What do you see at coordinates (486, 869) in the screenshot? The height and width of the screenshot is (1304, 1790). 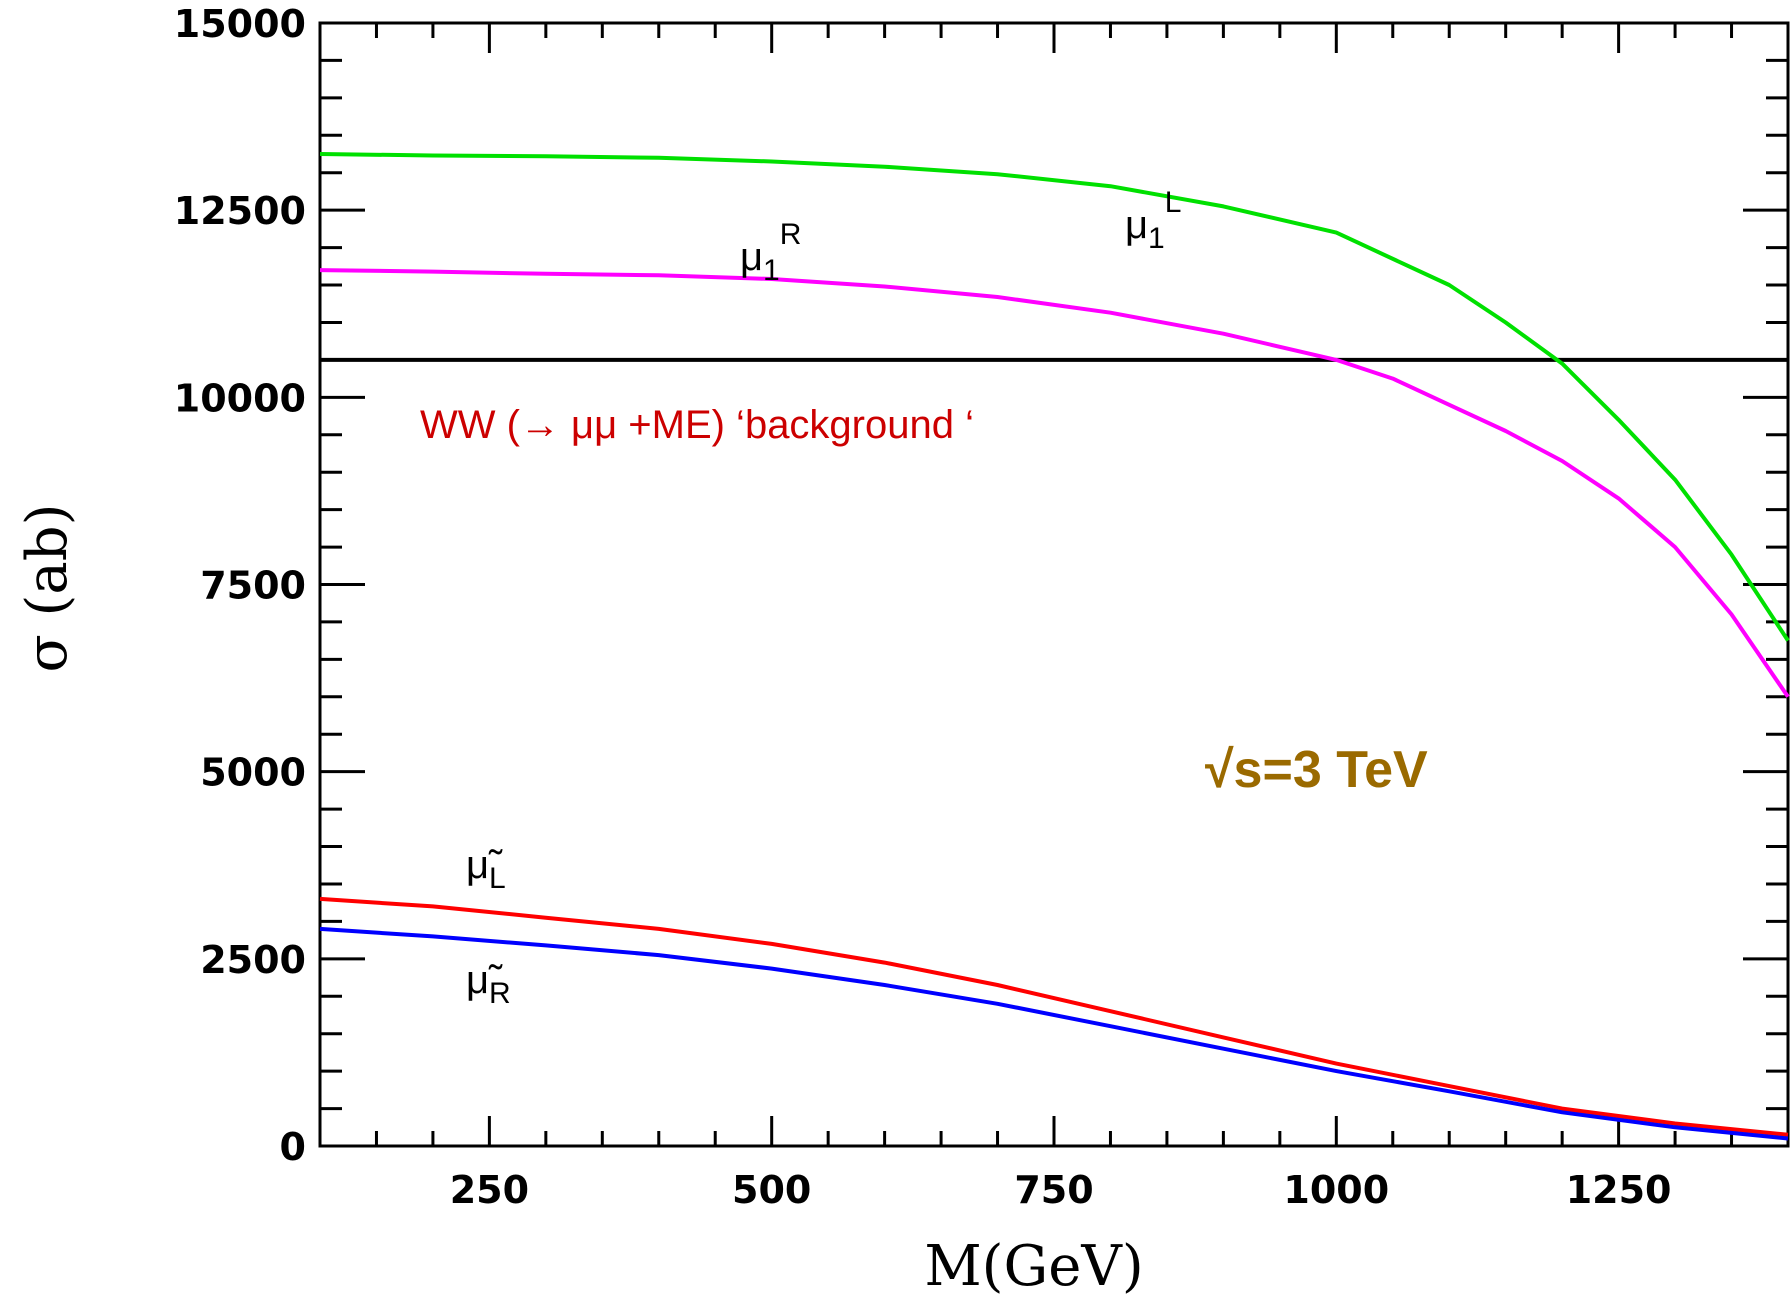 I see `label-smuon-L: μ̃L` at bounding box center [486, 869].